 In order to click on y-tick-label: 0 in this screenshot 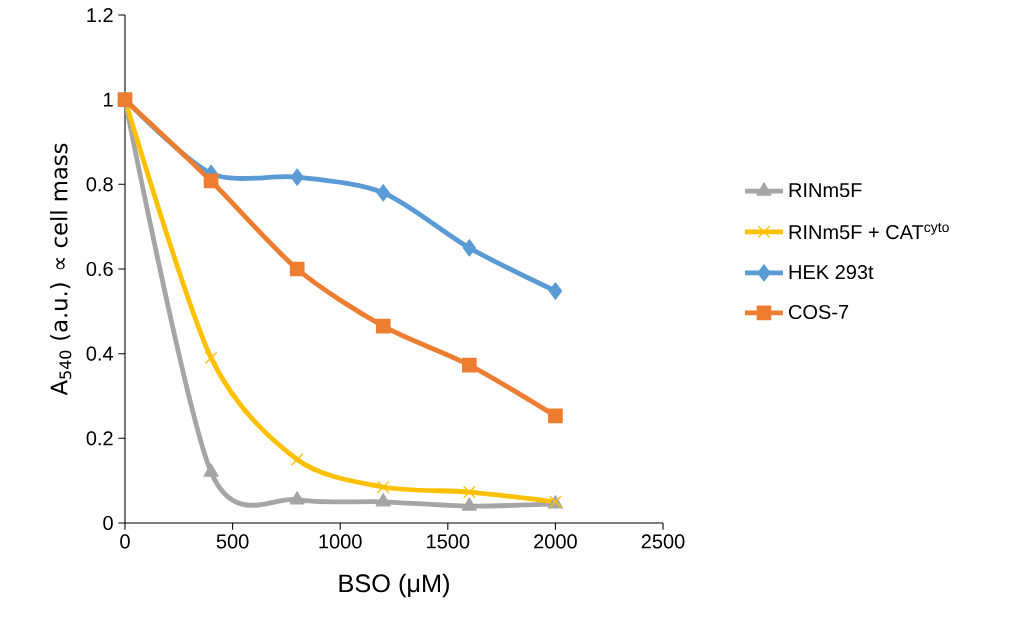, I will do `click(108, 523)`.